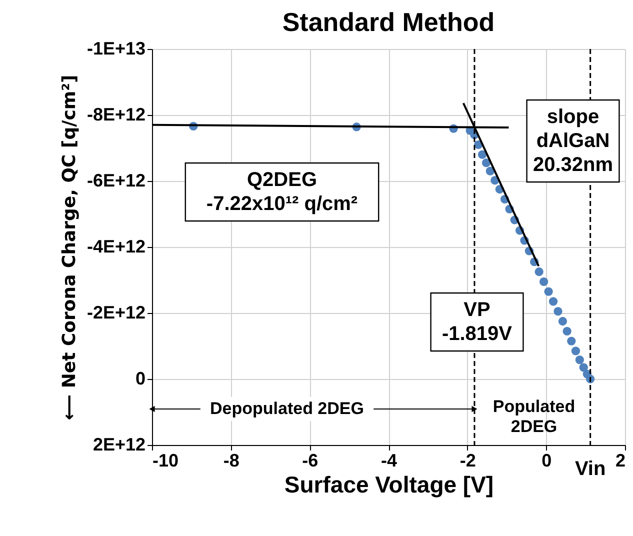 Image resolution: width=633 pixels, height=536 pixels. What do you see at coordinates (573, 141) in the screenshot?
I see `annotation: slope dAlGaN 20.32nm` at bounding box center [573, 141].